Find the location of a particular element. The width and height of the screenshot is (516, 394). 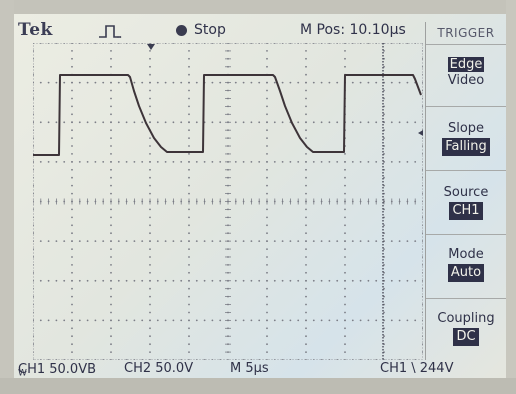

mode-button: Mode Auto is located at coordinates (466, 265).